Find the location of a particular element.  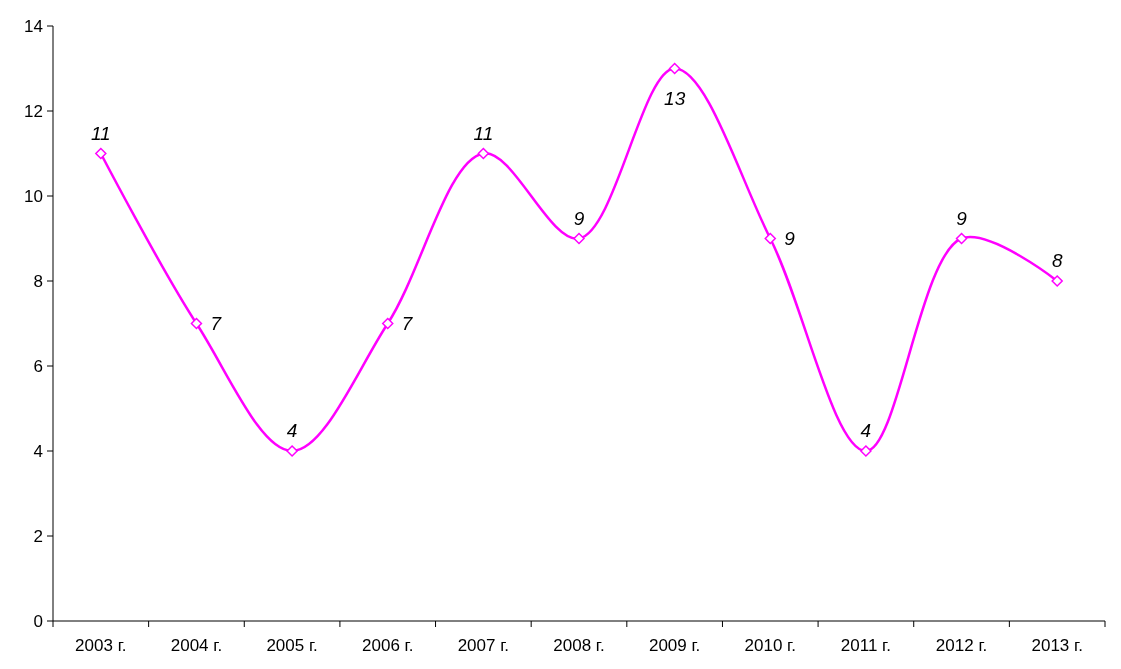

x-tick-label: 2007 г. is located at coordinates (483, 645).